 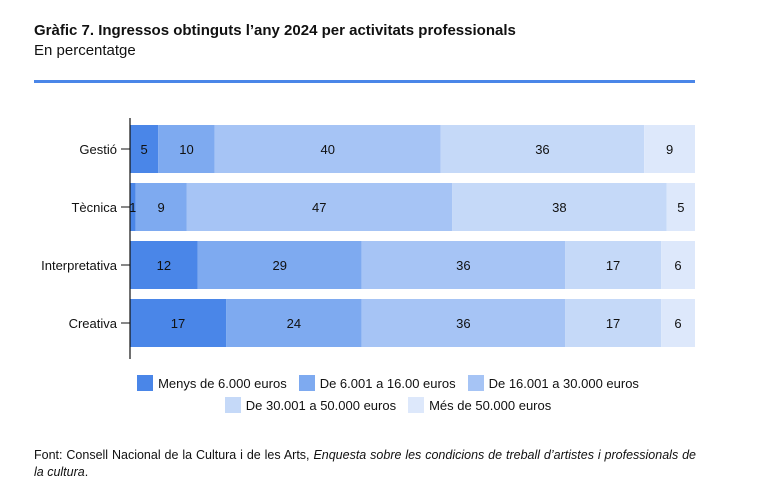 What do you see at coordinates (490, 405) in the screenshot?
I see `legend-label-5: Més de 50.000 euros` at bounding box center [490, 405].